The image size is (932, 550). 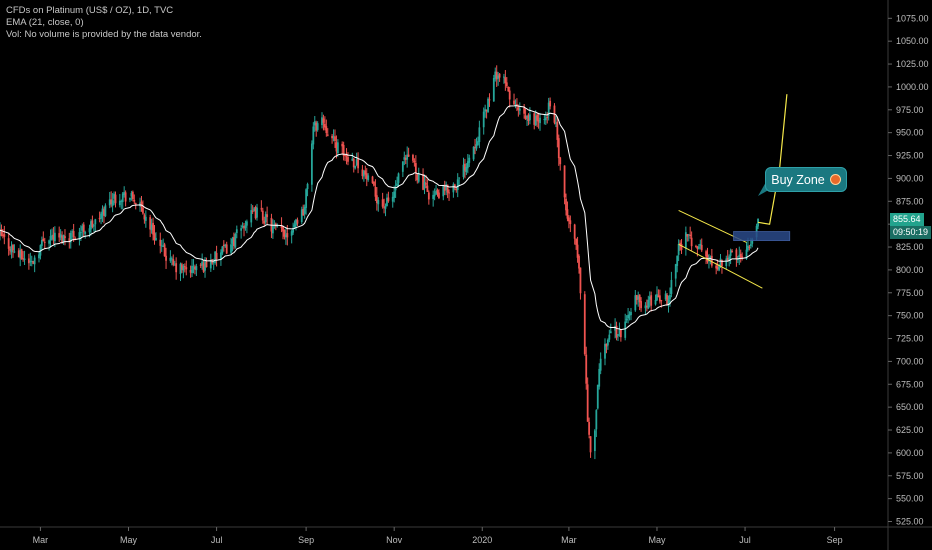 What do you see at coordinates (394, 540) in the screenshot?
I see `time-tick-label: Nov` at bounding box center [394, 540].